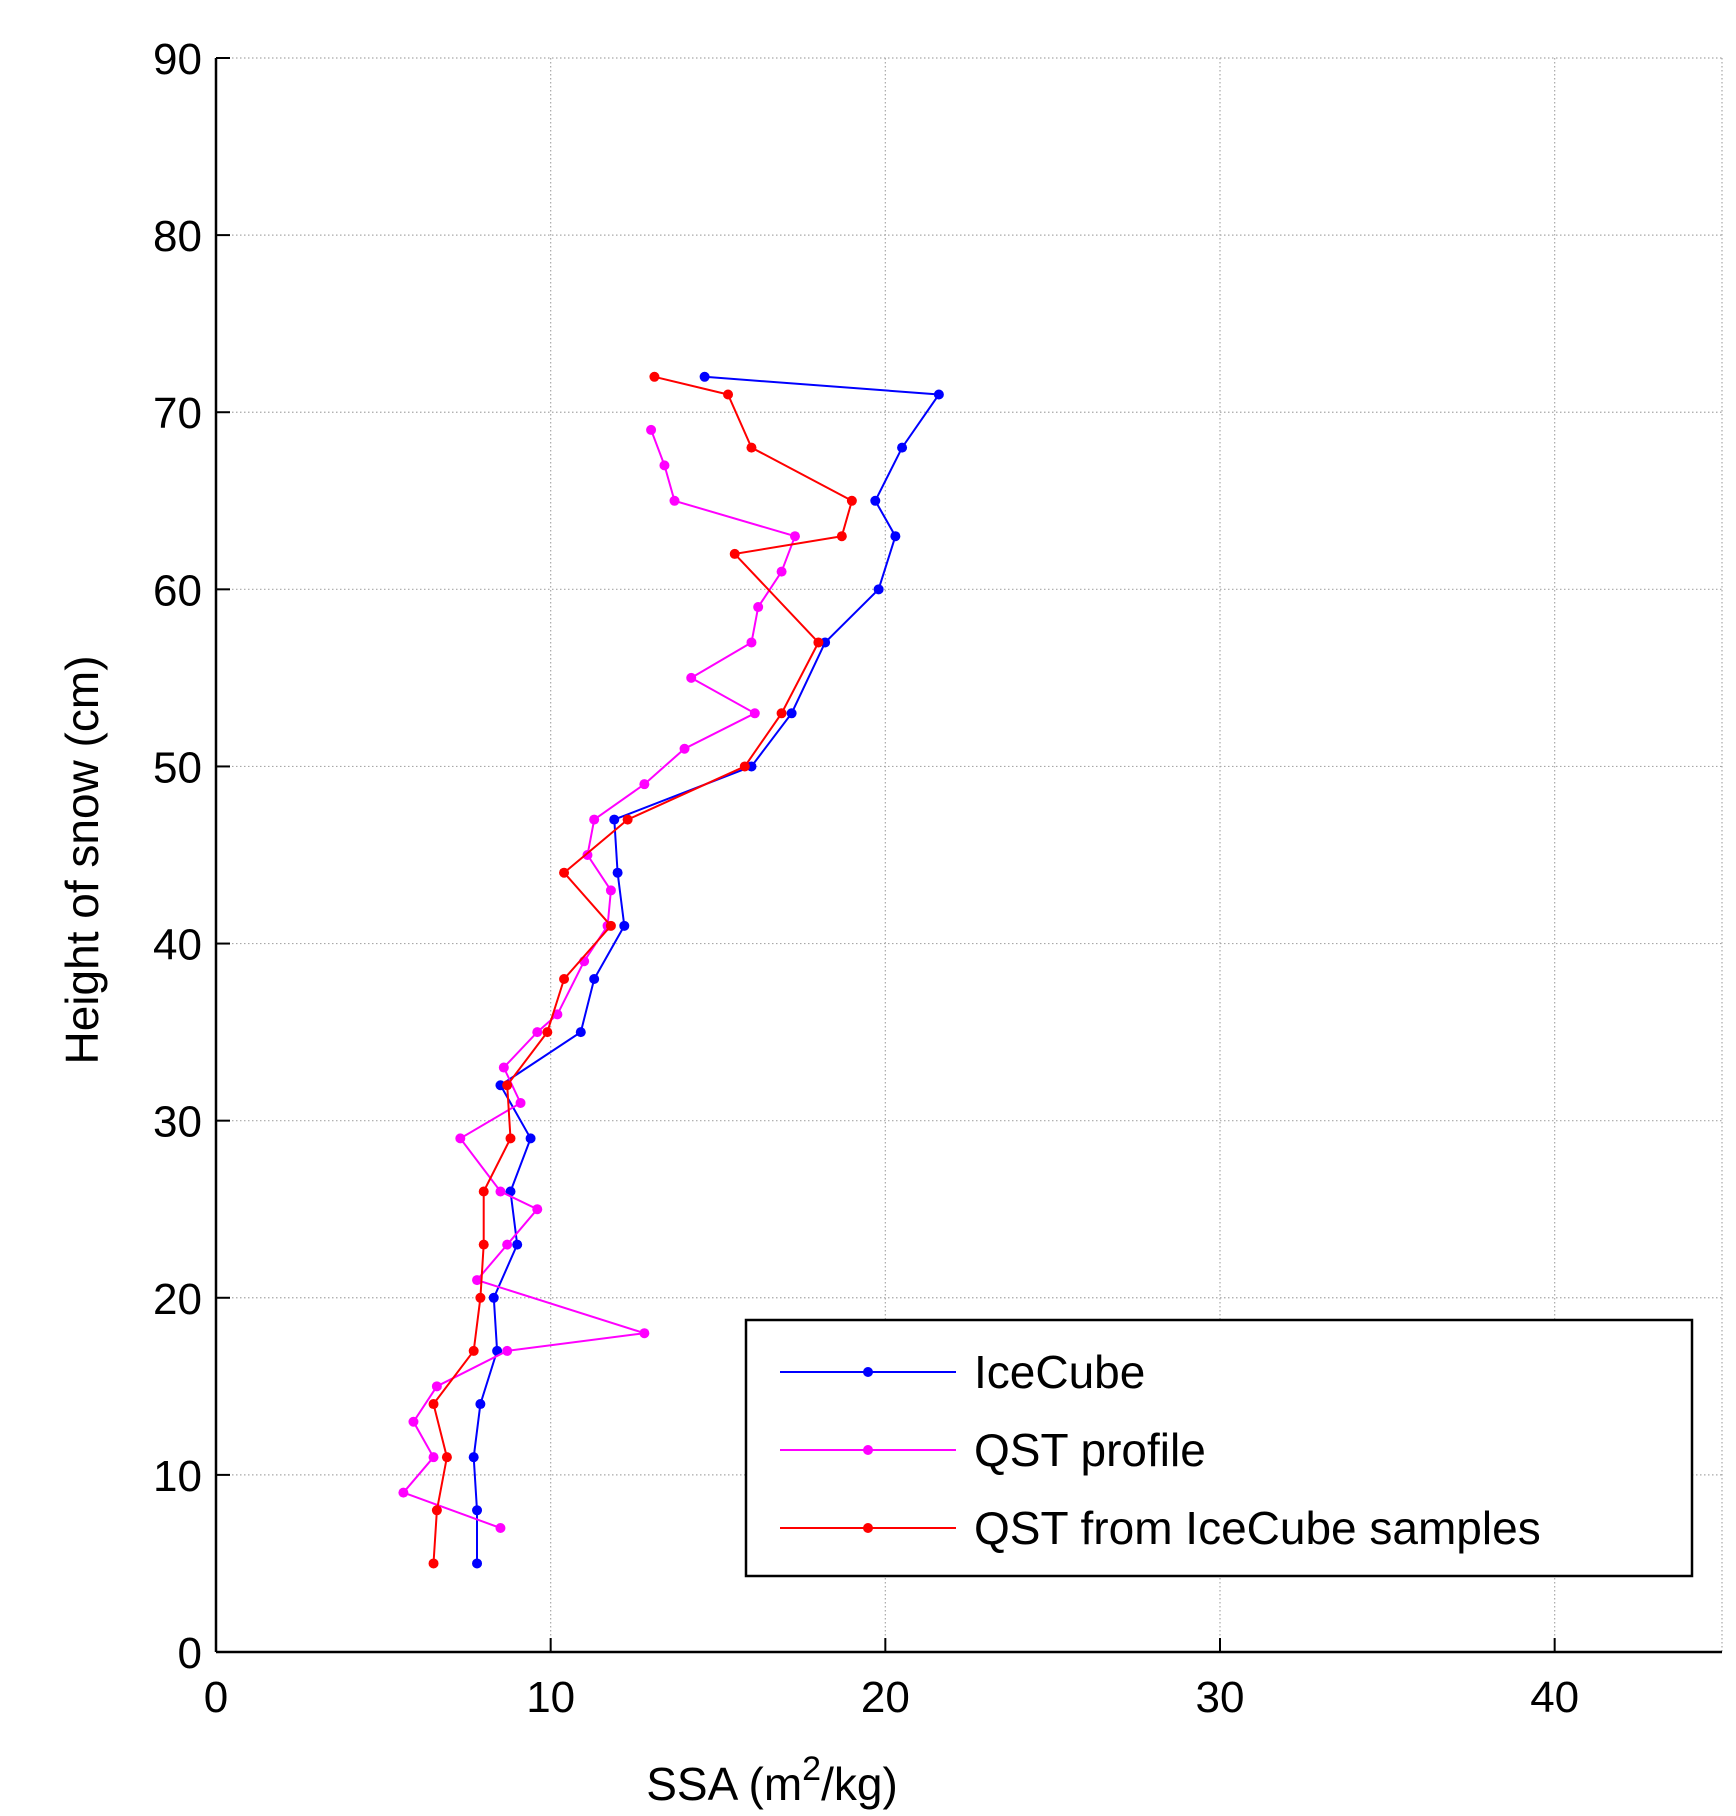 This screenshot has height=1816, width=1736. Describe the element at coordinates (190, 1653) in the screenshot. I see `y-tick-label-0: 0` at that location.